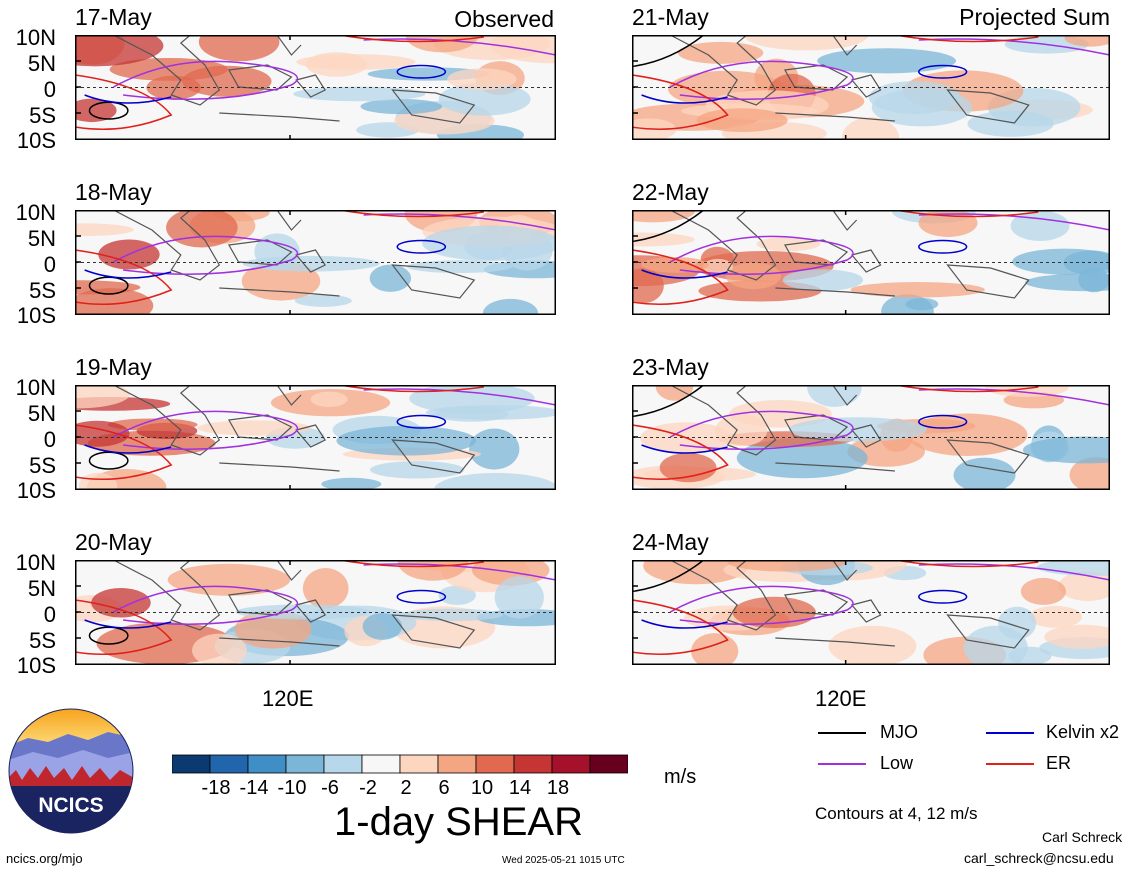  I want to click on panel-date: 20-May, so click(113, 542).